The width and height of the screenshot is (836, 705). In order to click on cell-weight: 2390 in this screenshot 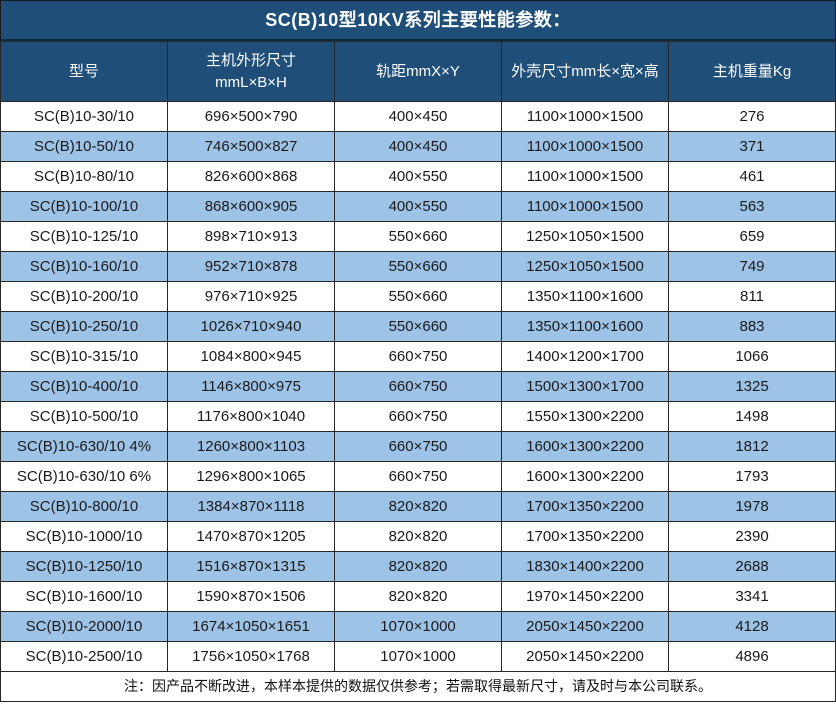, I will do `click(752, 536)`.